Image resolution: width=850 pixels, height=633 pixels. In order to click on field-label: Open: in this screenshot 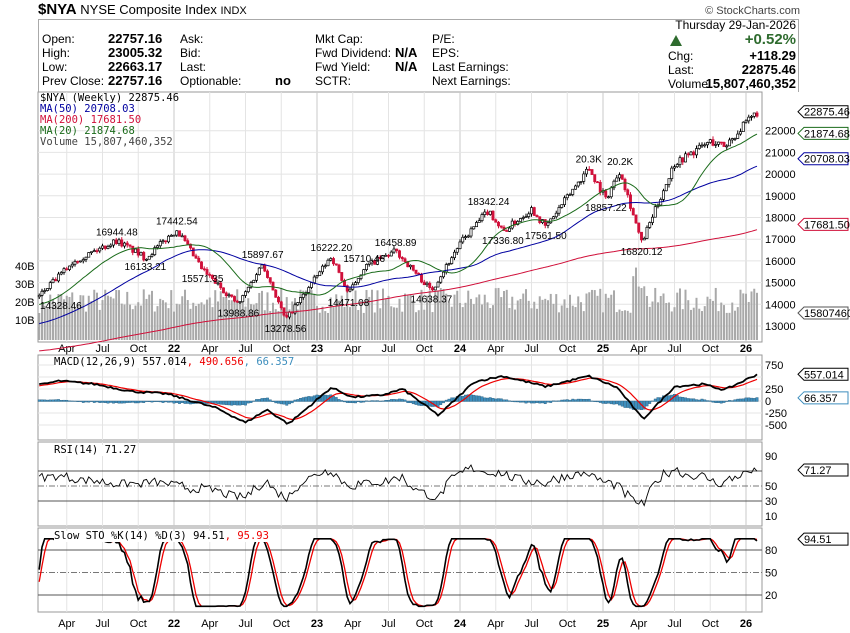, I will do `click(58, 39)`.